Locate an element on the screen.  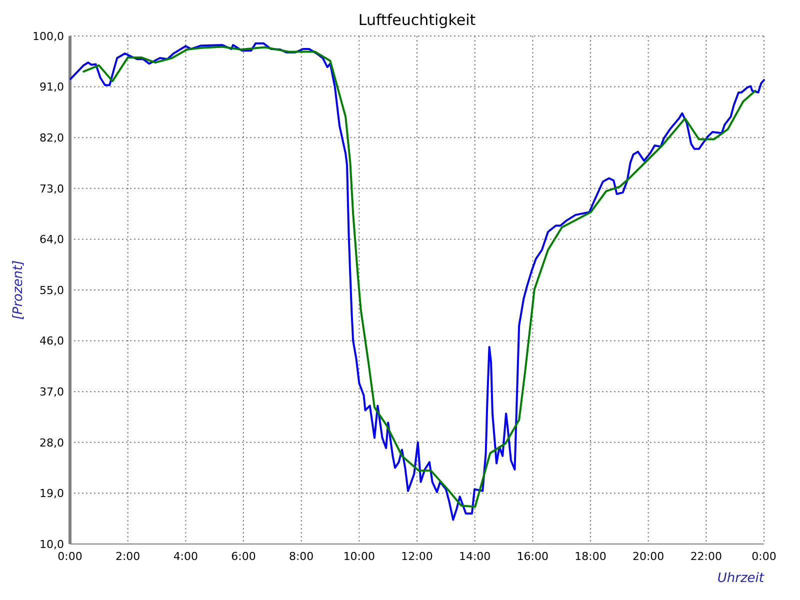
y-tick-label: 28,0 is located at coordinates (52, 443).